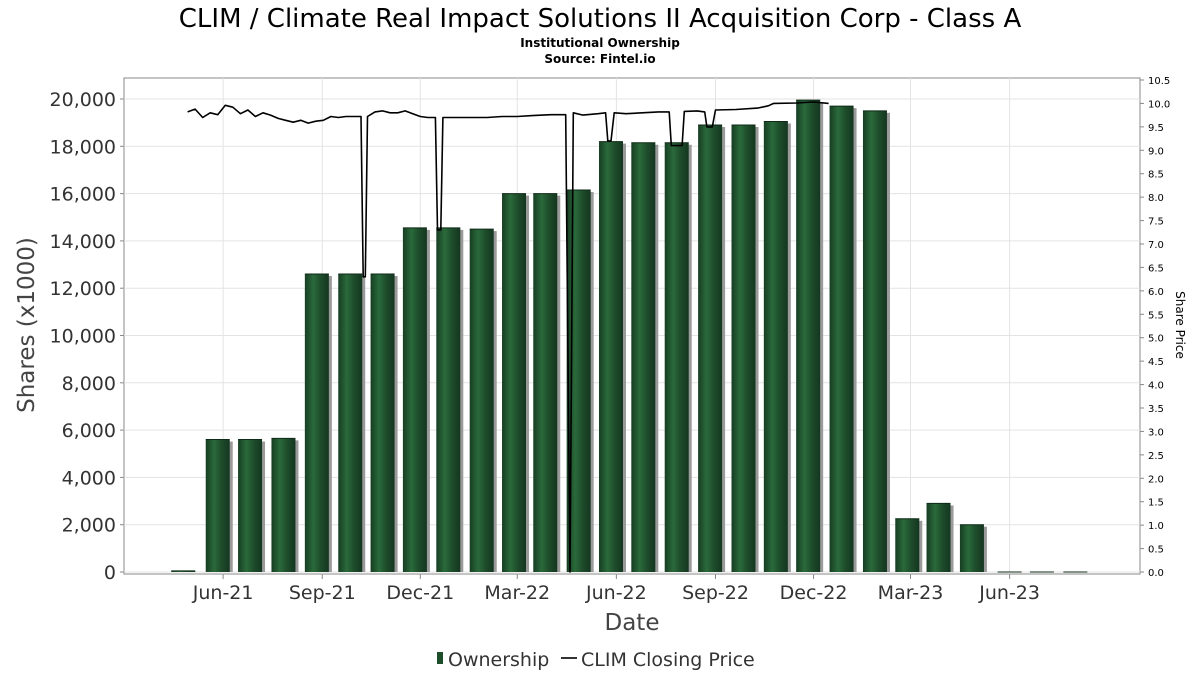 The image size is (1200, 675). I want to click on x-tick-label: Jun-22, so click(616, 593).